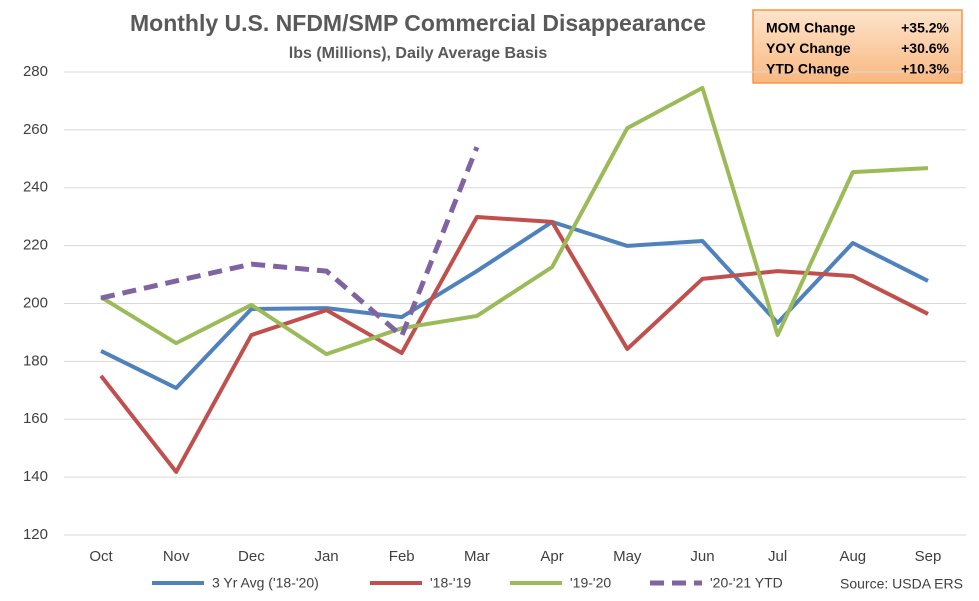 The image size is (979, 601). Describe the element at coordinates (746, 583) in the screenshot. I see `legend-label: '20-'21 YTD` at that location.